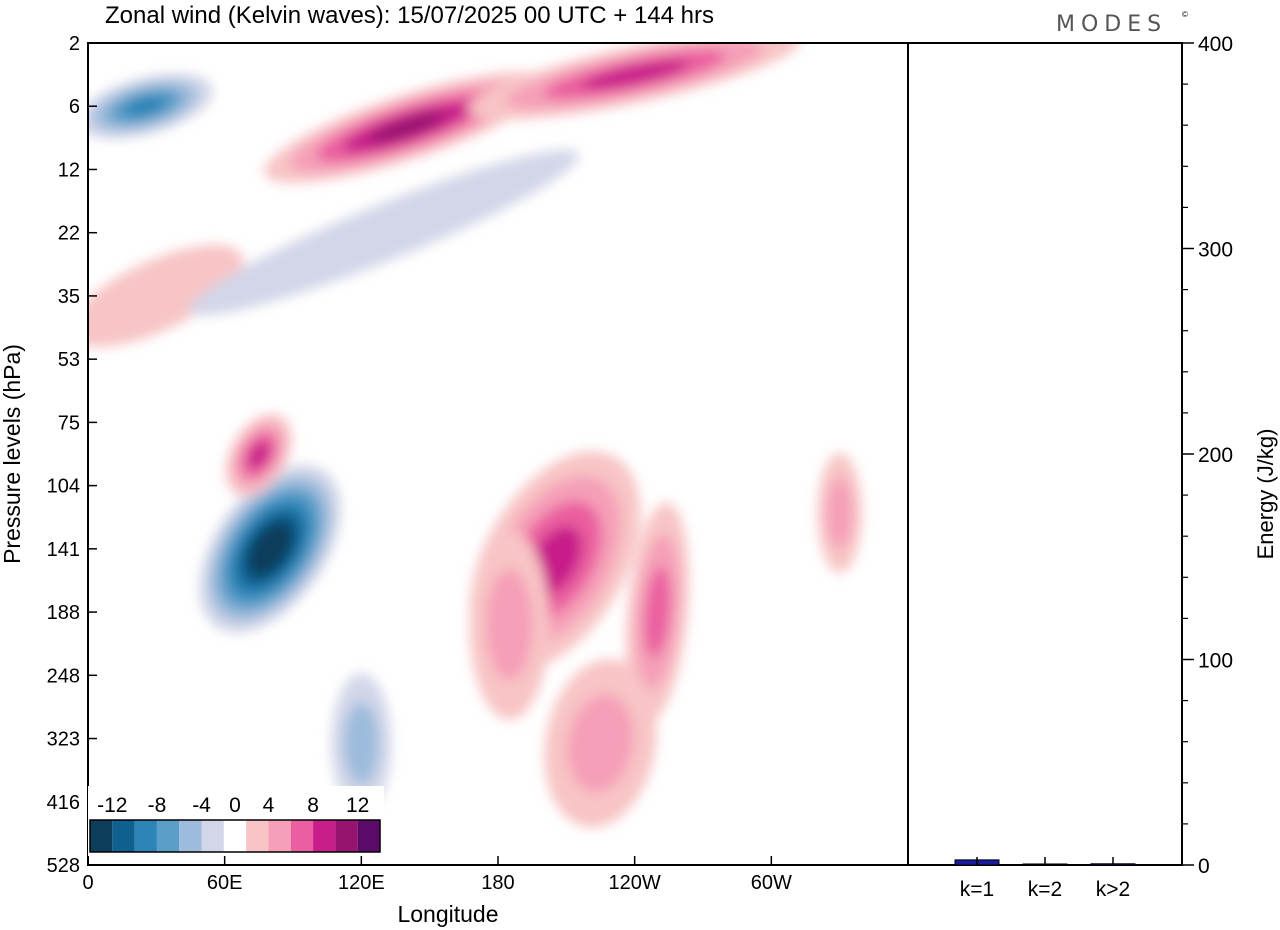 This screenshot has height=930, width=1280. Describe the element at coordinates (74, 44) in the screenshot. I see `y-tick-label: 2` at that location.